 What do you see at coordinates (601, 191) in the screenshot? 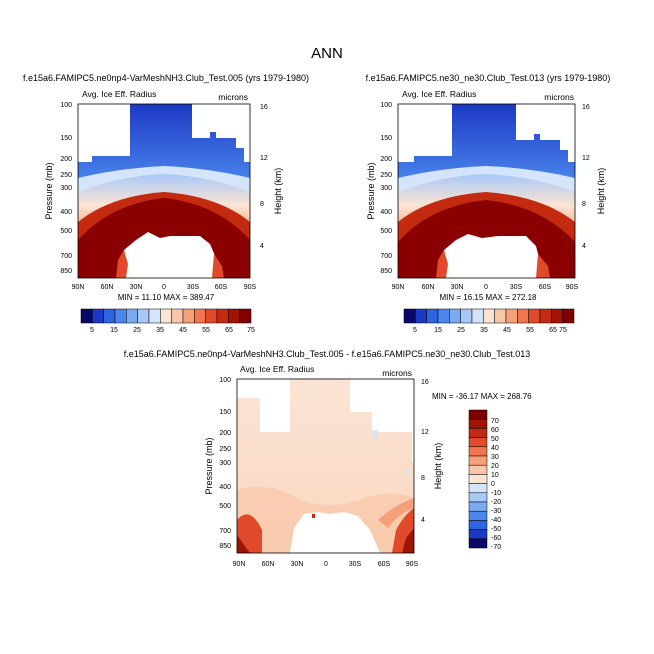
I see `panel-2-ylabel-right: Height (km)` at bounding box center [601, 191].